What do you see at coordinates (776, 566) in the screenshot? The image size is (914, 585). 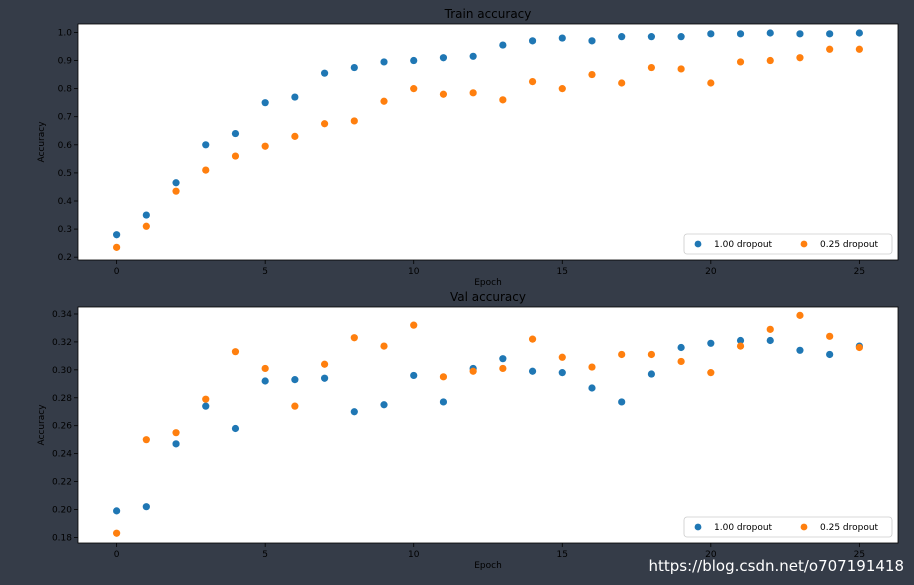 I see `watermark-text: https://blog.csdn.net/o707191418` at bounding box center [776, 566].